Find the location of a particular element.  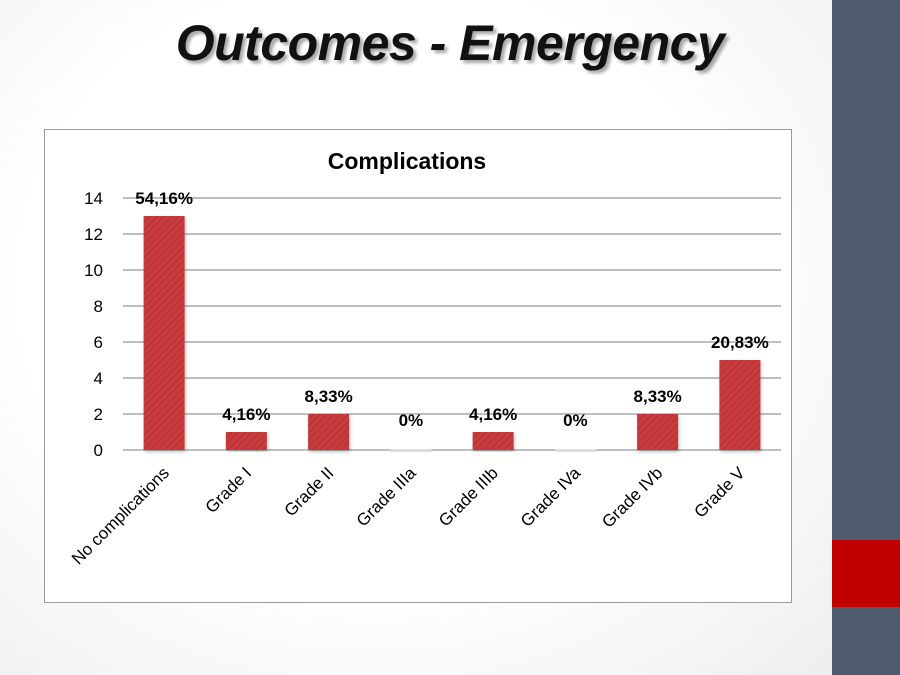

data-label: 54,16% is located at coordinates (164, 198).